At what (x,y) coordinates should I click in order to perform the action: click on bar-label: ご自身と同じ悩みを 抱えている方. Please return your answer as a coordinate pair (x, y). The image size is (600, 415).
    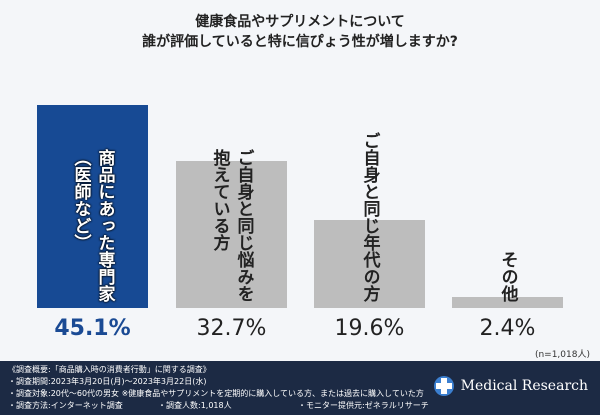
    Looking at the image, I should click on (231, 225).